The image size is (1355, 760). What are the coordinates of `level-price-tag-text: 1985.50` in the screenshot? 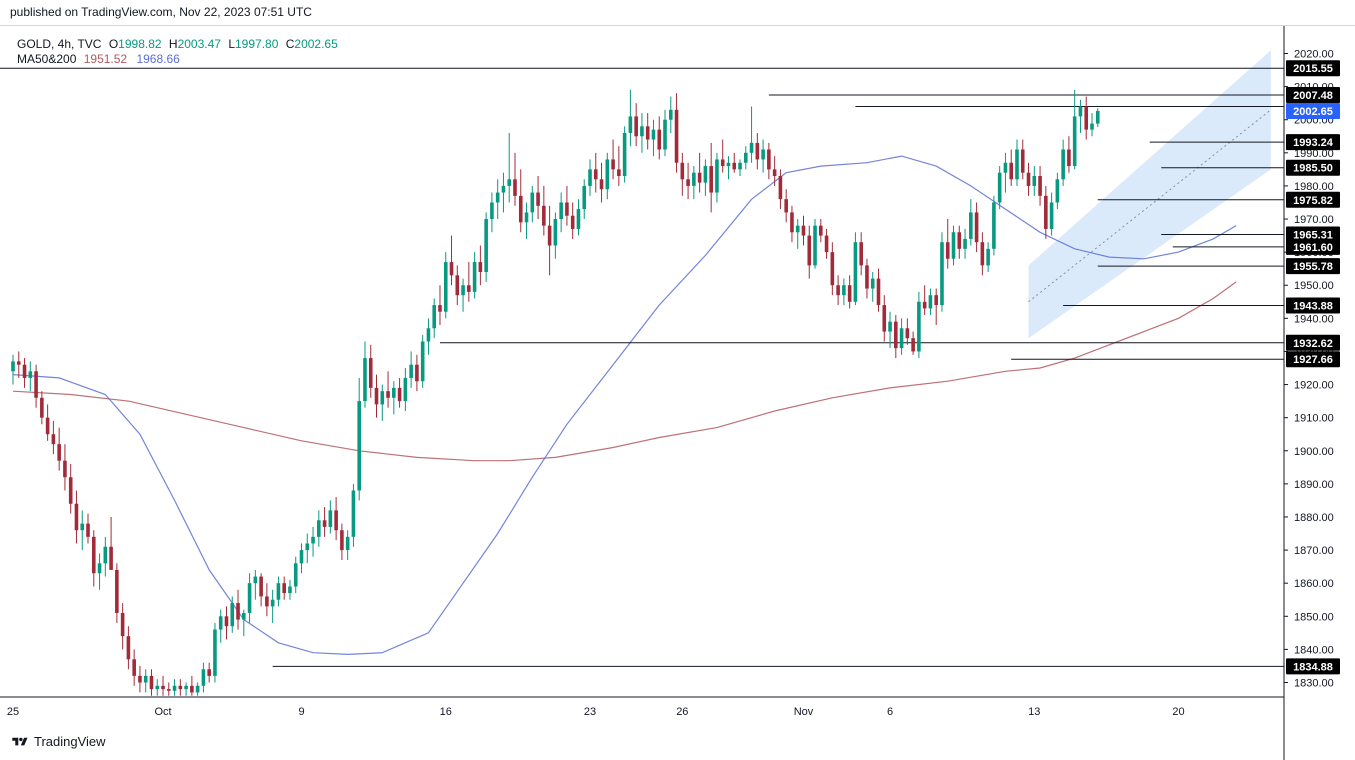 It's located at (1313, 169).